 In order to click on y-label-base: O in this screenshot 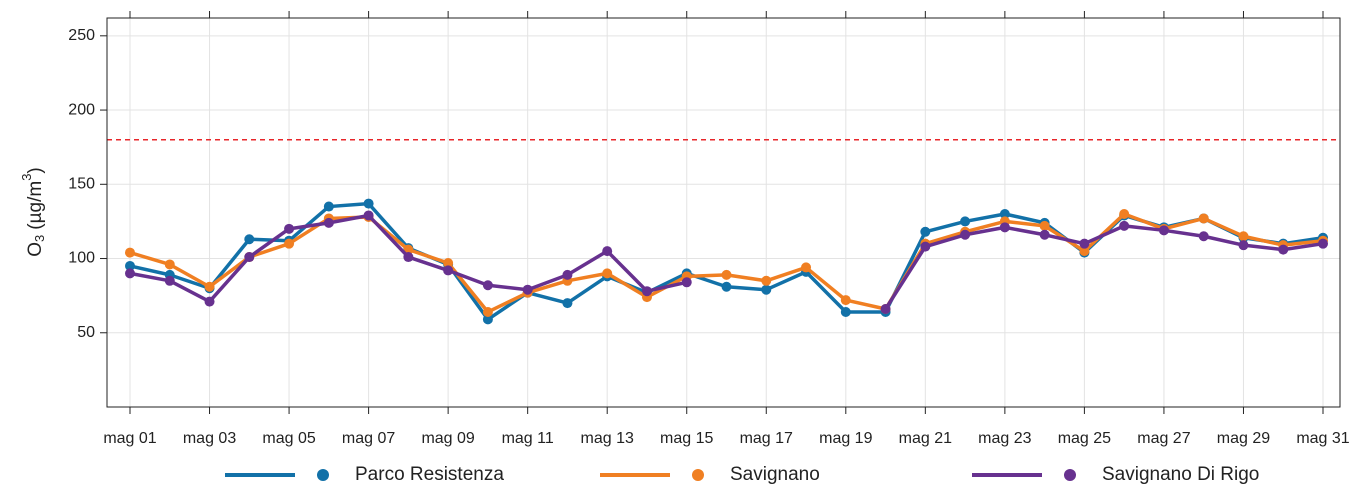, I will do `click(35, 249)`.